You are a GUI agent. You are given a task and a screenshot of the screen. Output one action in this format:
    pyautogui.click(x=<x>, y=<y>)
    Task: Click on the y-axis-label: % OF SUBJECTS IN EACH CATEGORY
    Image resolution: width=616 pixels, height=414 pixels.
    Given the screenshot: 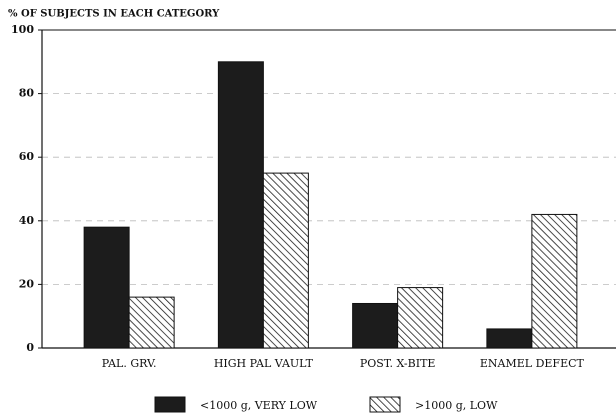 What is the action you would take?
    pyautogui.click(x=114, y=14)
    